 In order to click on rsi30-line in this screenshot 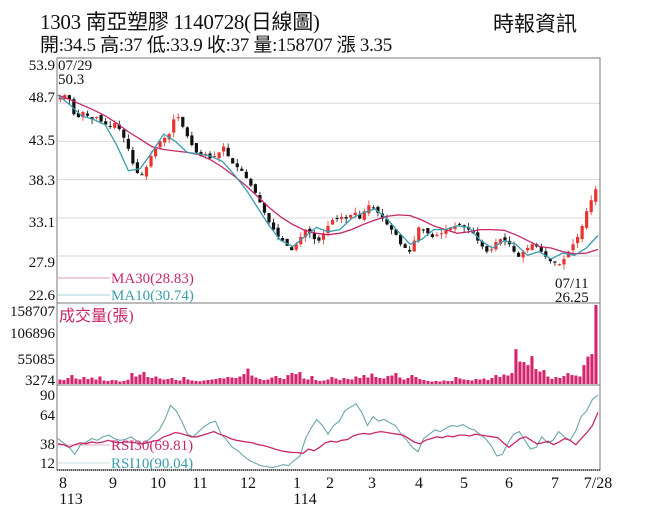, I will do `click(328, 433)`.